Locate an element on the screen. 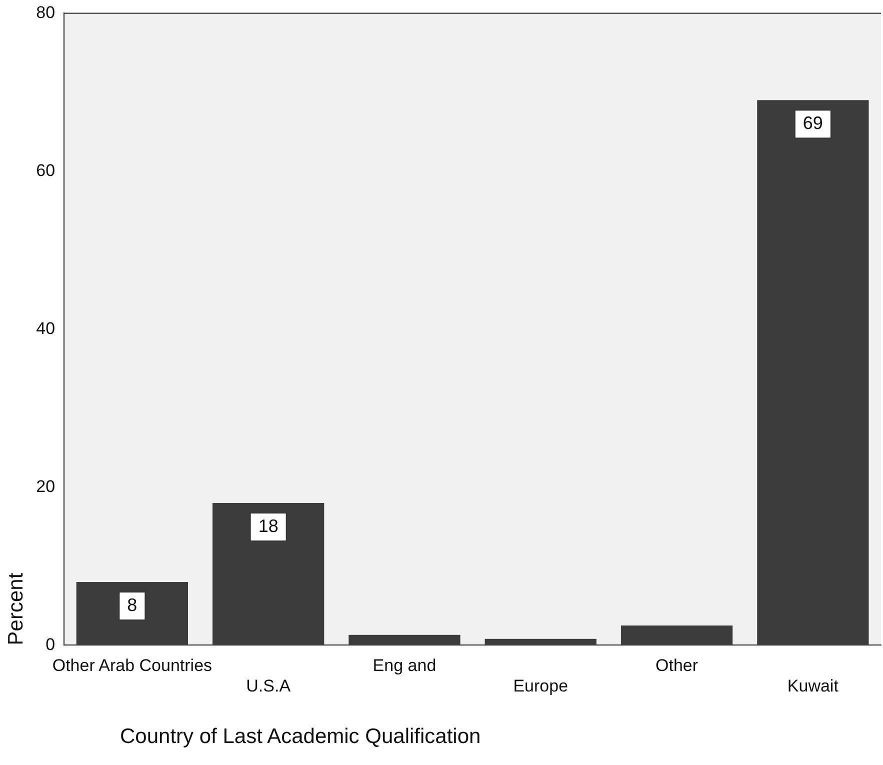 The height and width of the screenshot is (765, 883). x-tick-label: Other Arab Countries is located at coordinates (132, 666).